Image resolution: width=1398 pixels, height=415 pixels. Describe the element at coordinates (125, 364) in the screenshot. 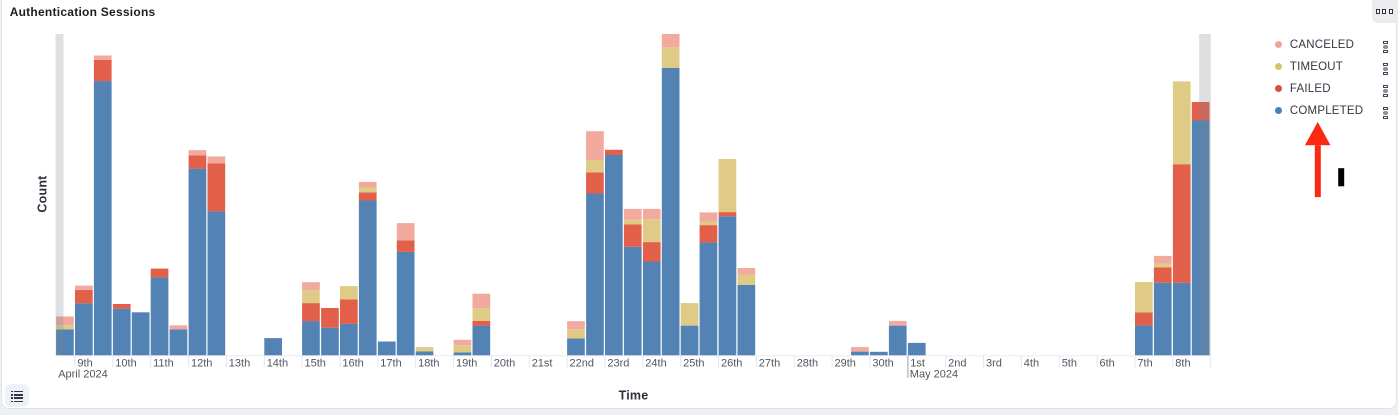

I see `svg-text: 10th` at that location.